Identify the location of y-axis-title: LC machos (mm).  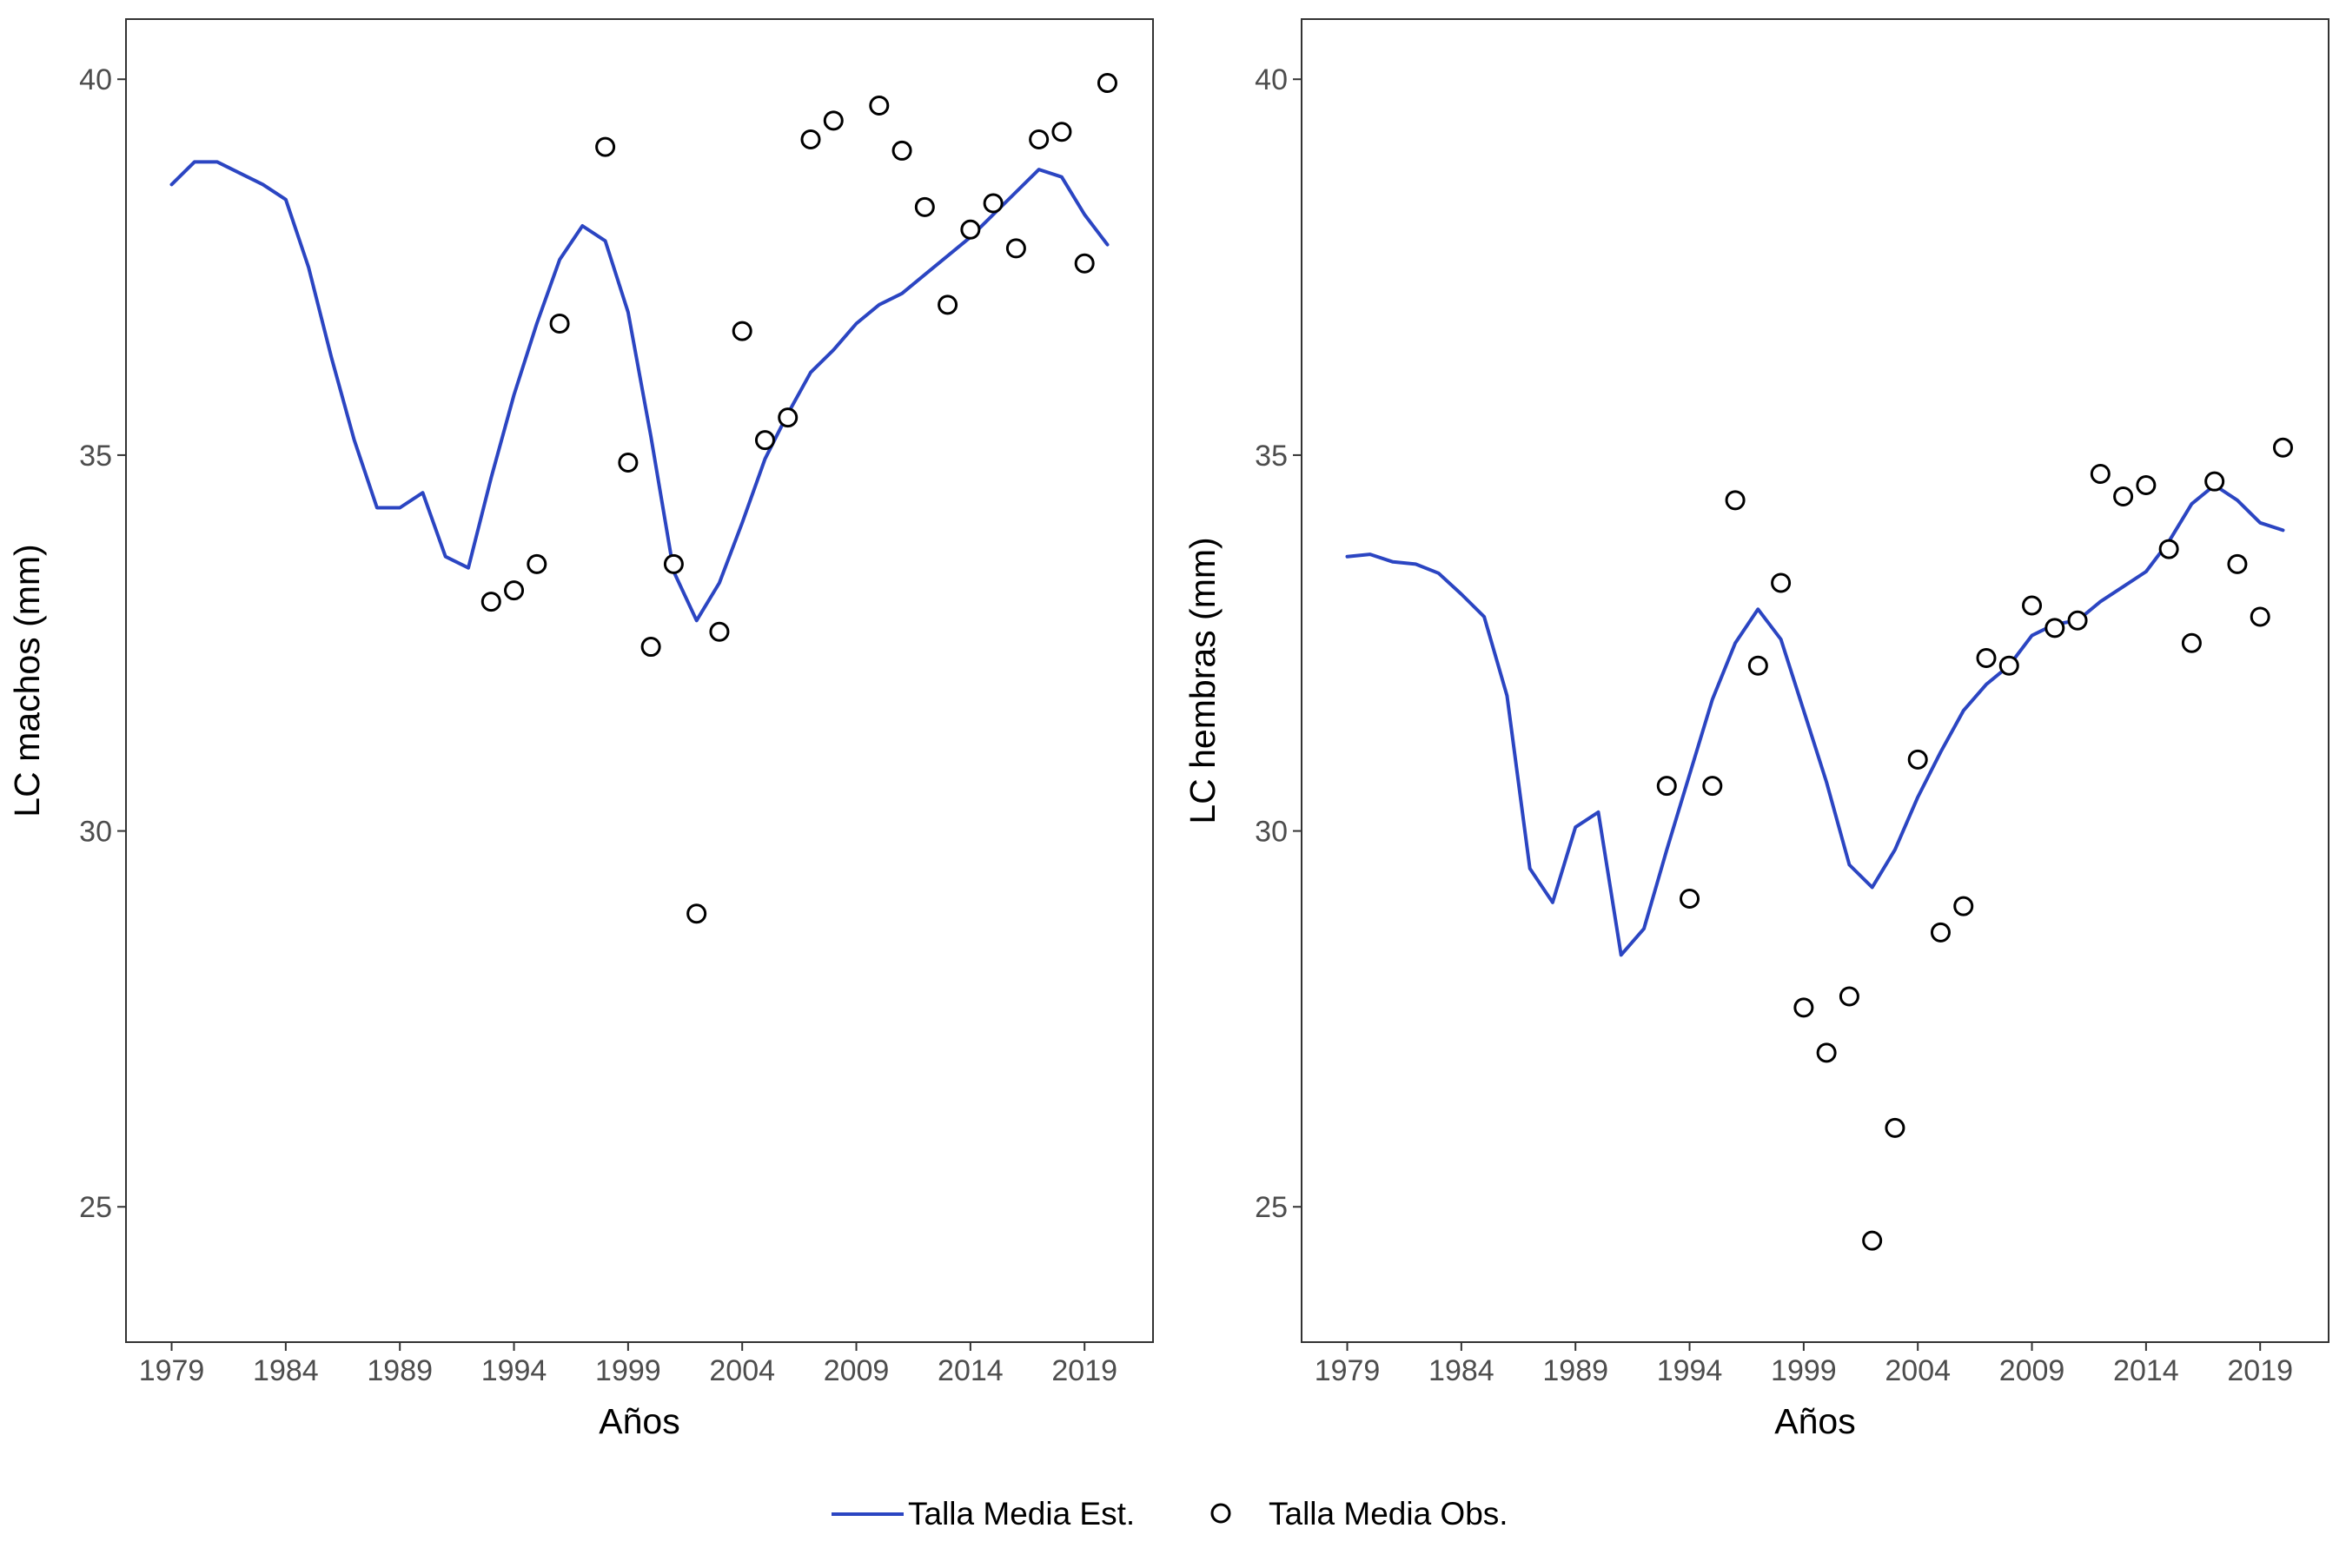
(27, 680).